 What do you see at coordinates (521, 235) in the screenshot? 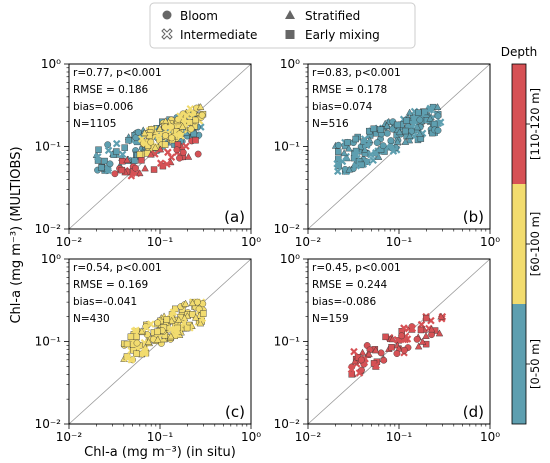
I see `colorbar: Depth [110-120 m] [60-100 m] [0-50 m]` at bounding box center [521, 235].